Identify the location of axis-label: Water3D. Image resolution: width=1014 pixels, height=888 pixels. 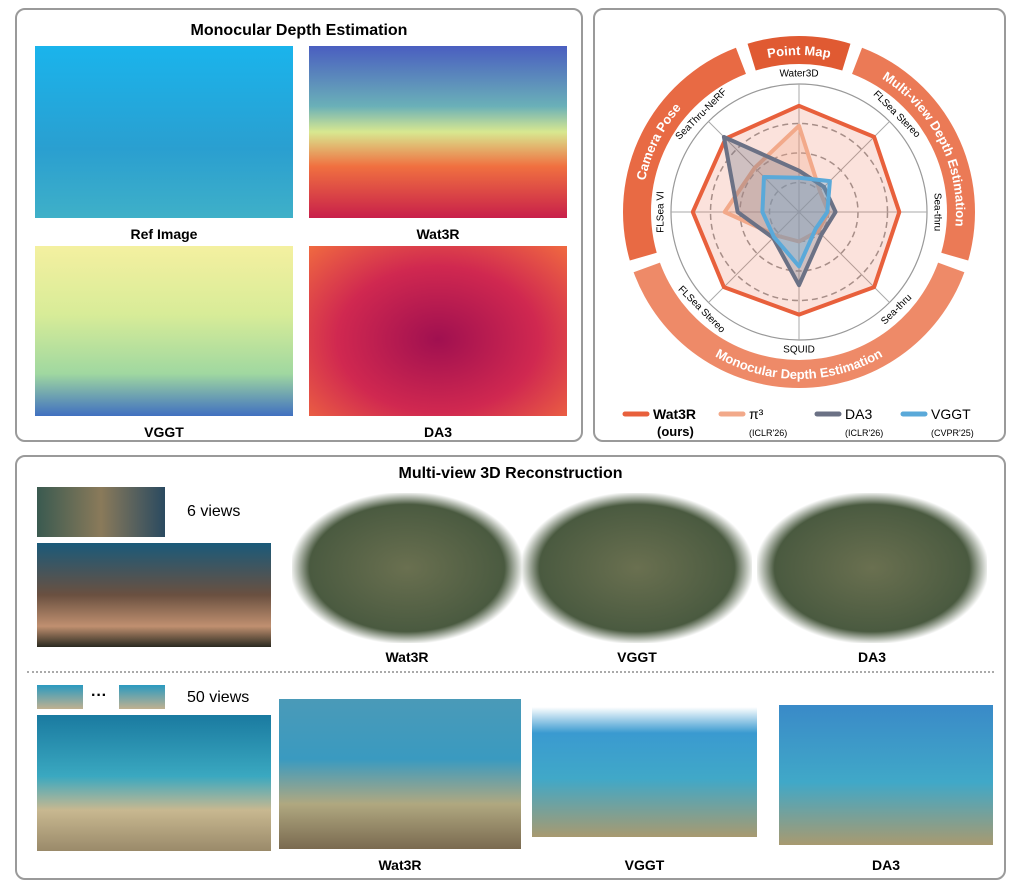
(798, 74).